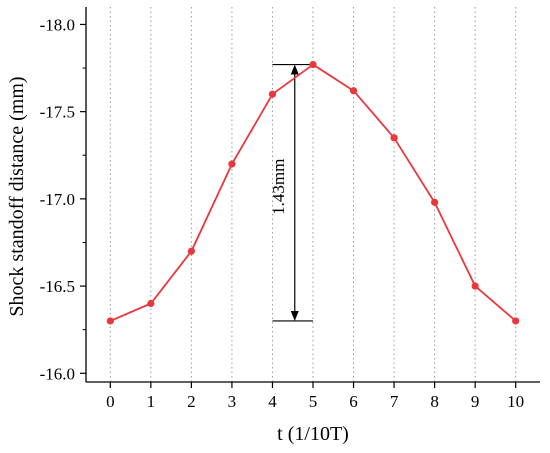 The height and width of the screenshot is (453, 550). What do you see at coordinates (515, 401) in the screenshot?
I see `x-tick-label: 10` at bounding box center [515, 401].